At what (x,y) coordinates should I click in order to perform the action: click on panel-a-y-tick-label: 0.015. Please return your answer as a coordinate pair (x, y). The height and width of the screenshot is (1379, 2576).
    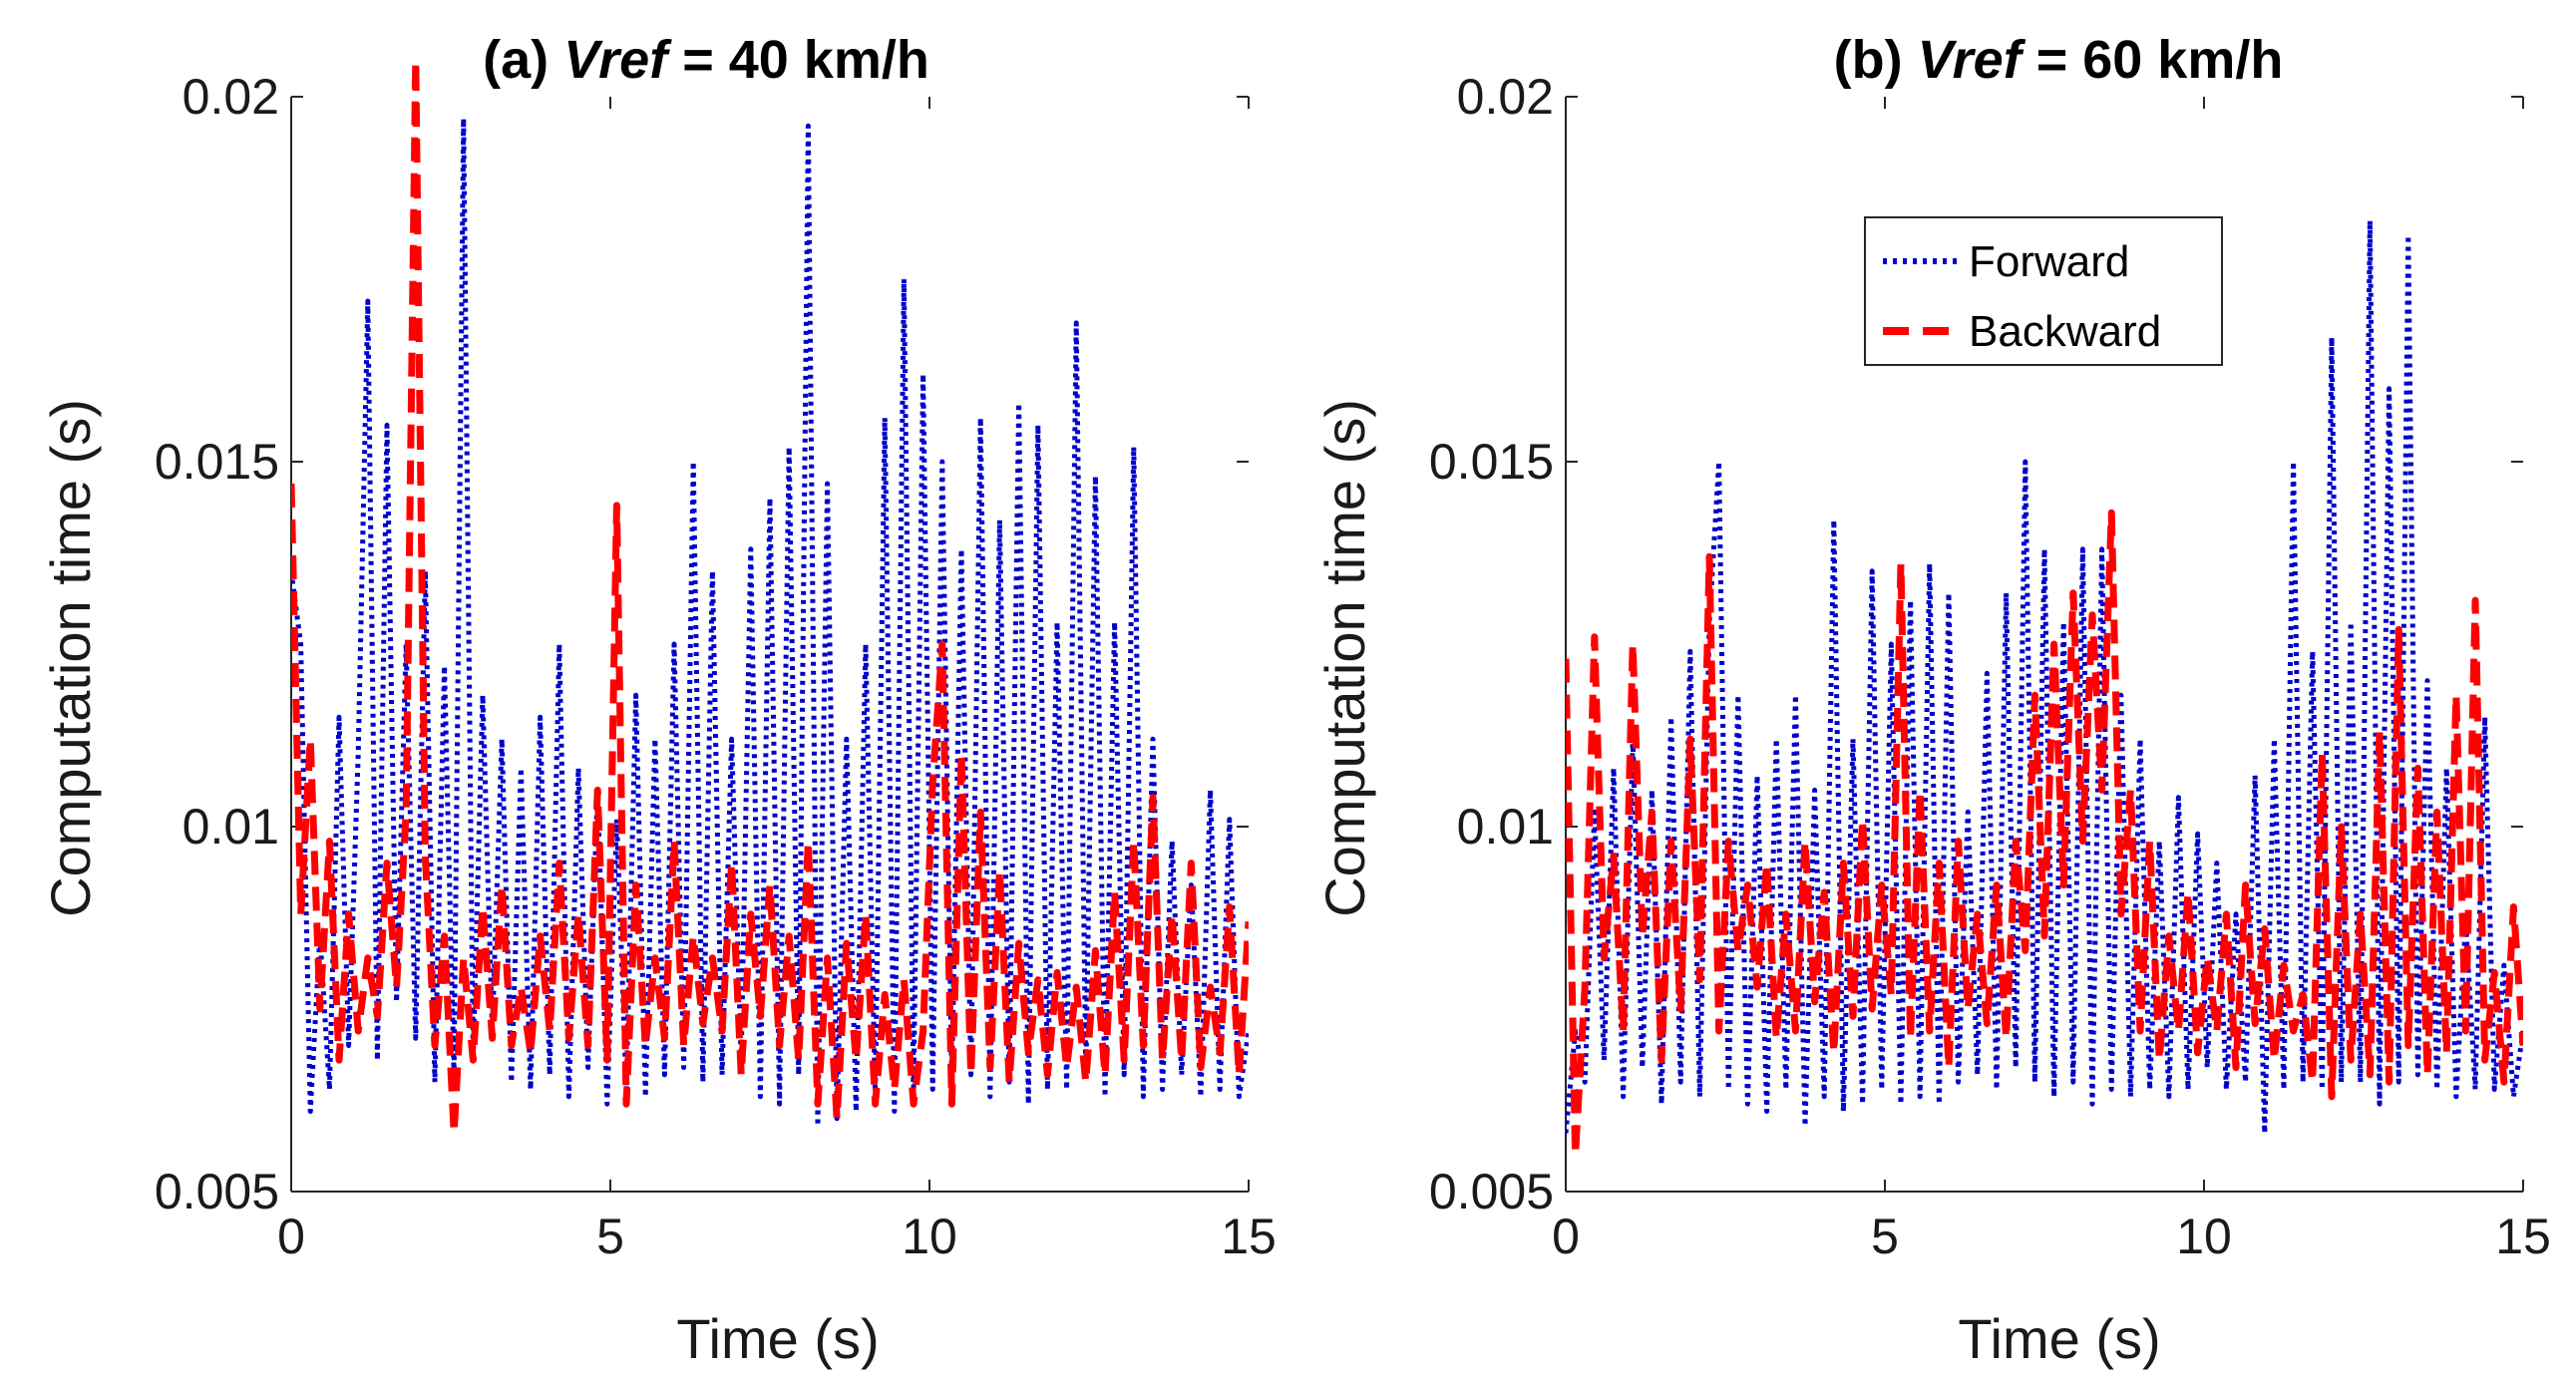
    Looking at the image, I should click on (217, 462).